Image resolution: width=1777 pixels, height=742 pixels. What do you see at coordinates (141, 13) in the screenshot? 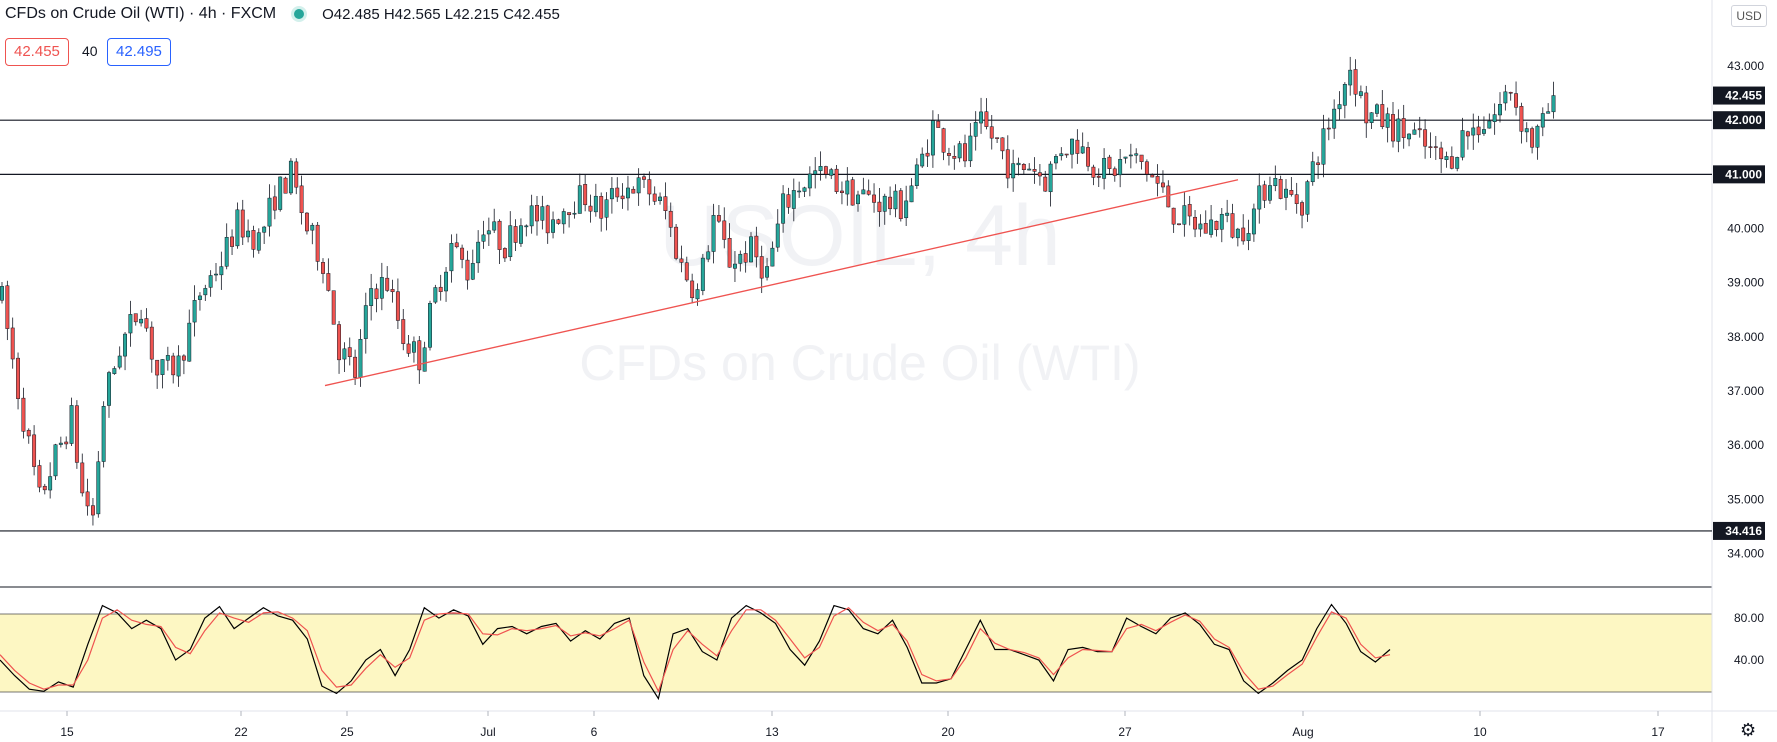
I see `symbol-title: CFDs on Crude Oil (WTI) · 4h · FXCM` at bounding box center [141, 13].